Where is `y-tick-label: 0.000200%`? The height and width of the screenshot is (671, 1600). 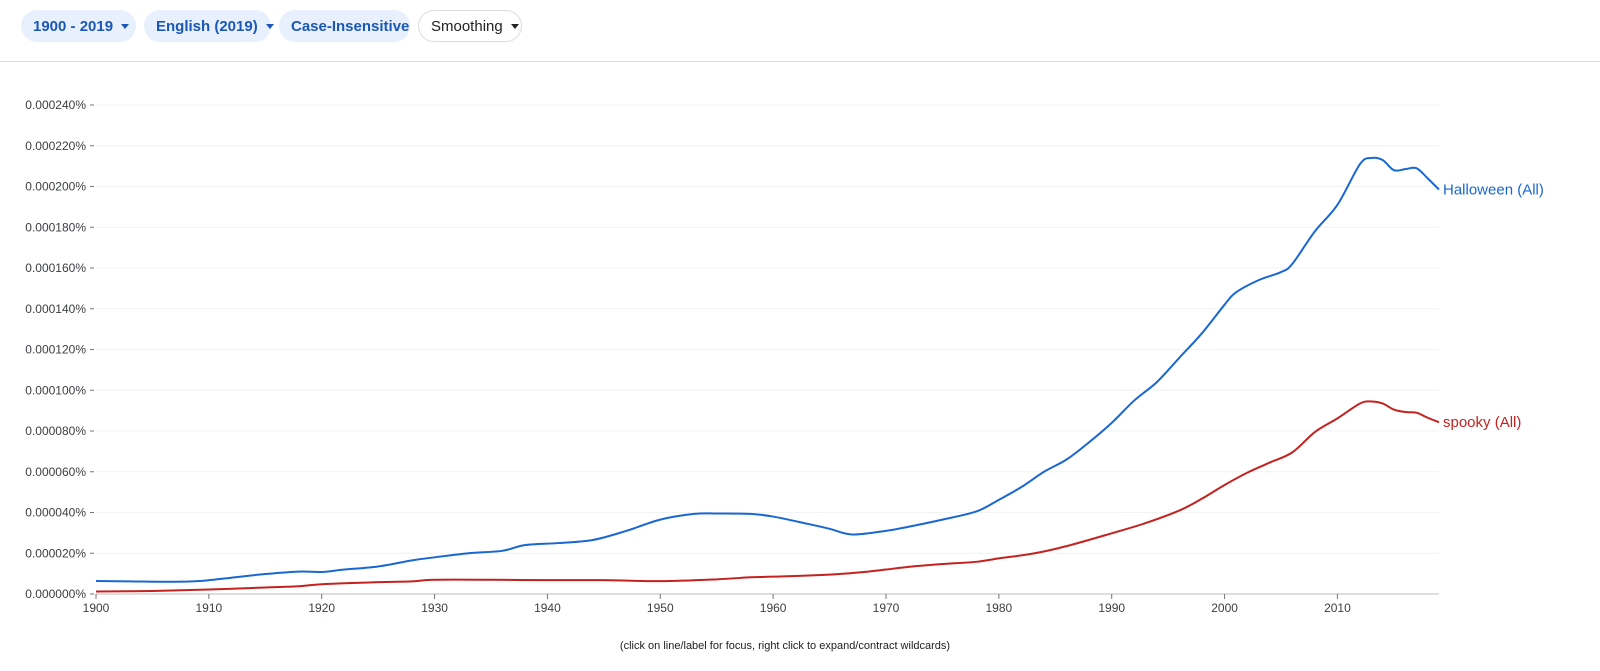 y-tick-label: 0.000200% is located at coordinates (55, 187).